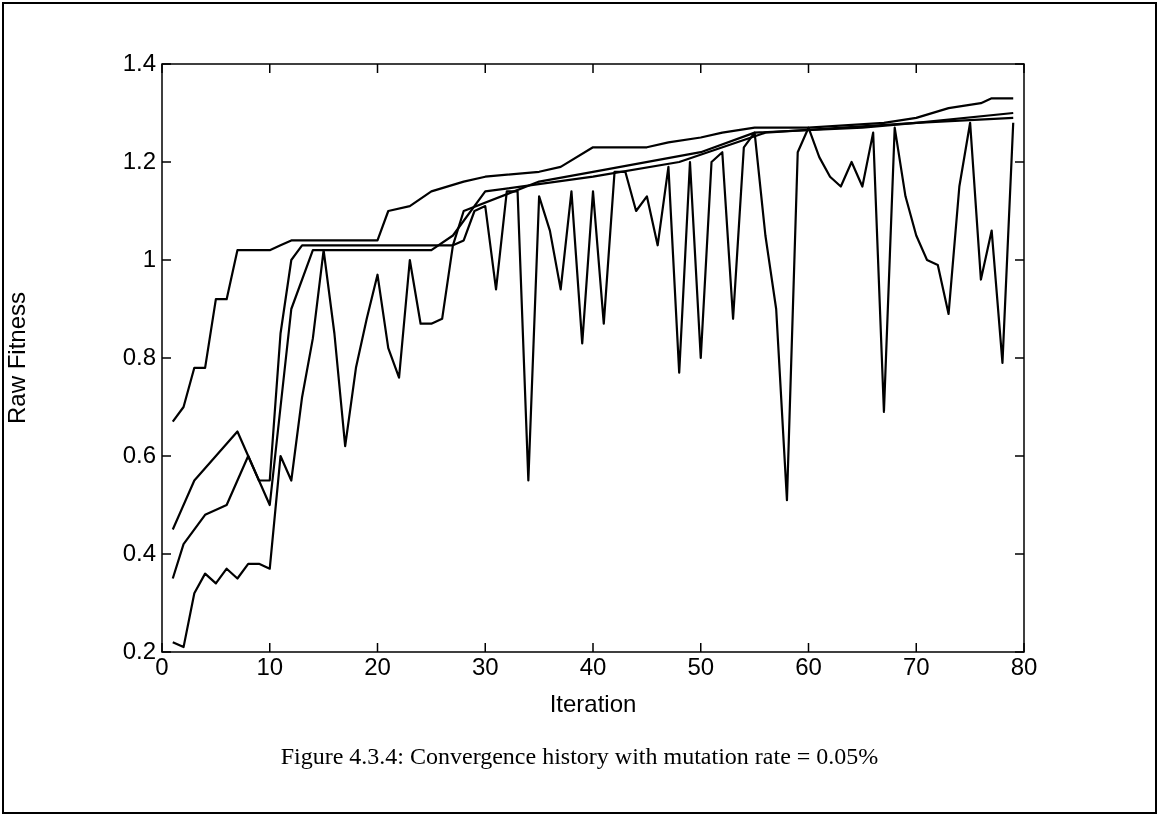 This screenshot has height=816, width=1159. What do you see at coordinates (485, 667) in the screenshot?
I see `x-tick-label: 30` at bounding box center [485, 667].